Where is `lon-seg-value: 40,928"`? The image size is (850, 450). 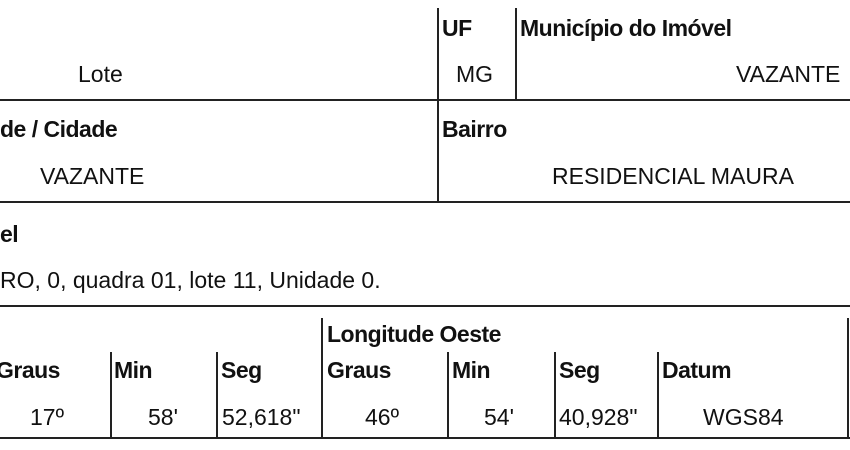
lon-seg-value: 40,928" is located at coordinates (598, 417).